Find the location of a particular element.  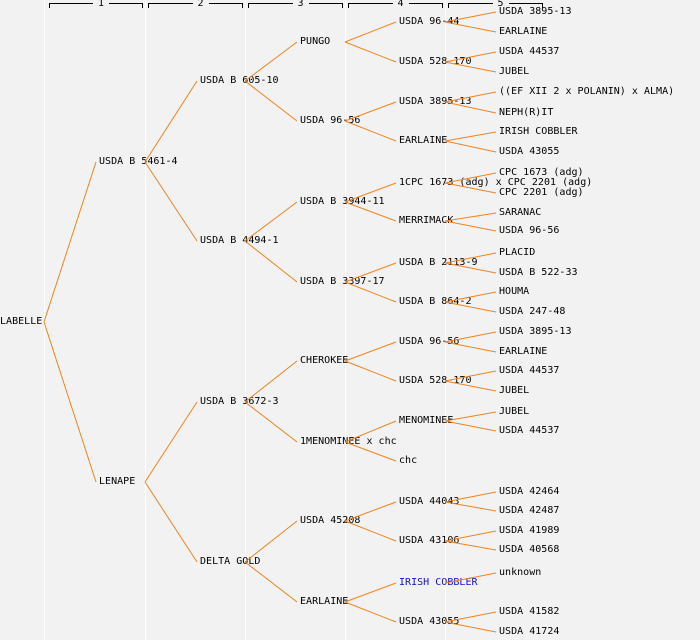

tree-node: USDA 42487 is located at coordinates (529, 510).